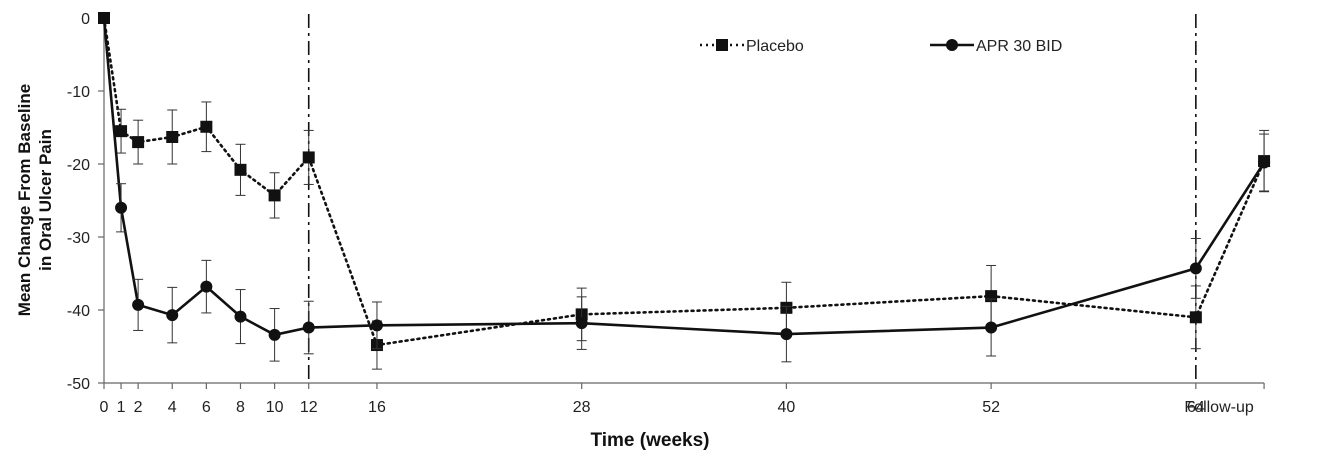  Describe the element at coordinates (377, 407) in the screenshot. I see `x-tick-label: 16` at that location.